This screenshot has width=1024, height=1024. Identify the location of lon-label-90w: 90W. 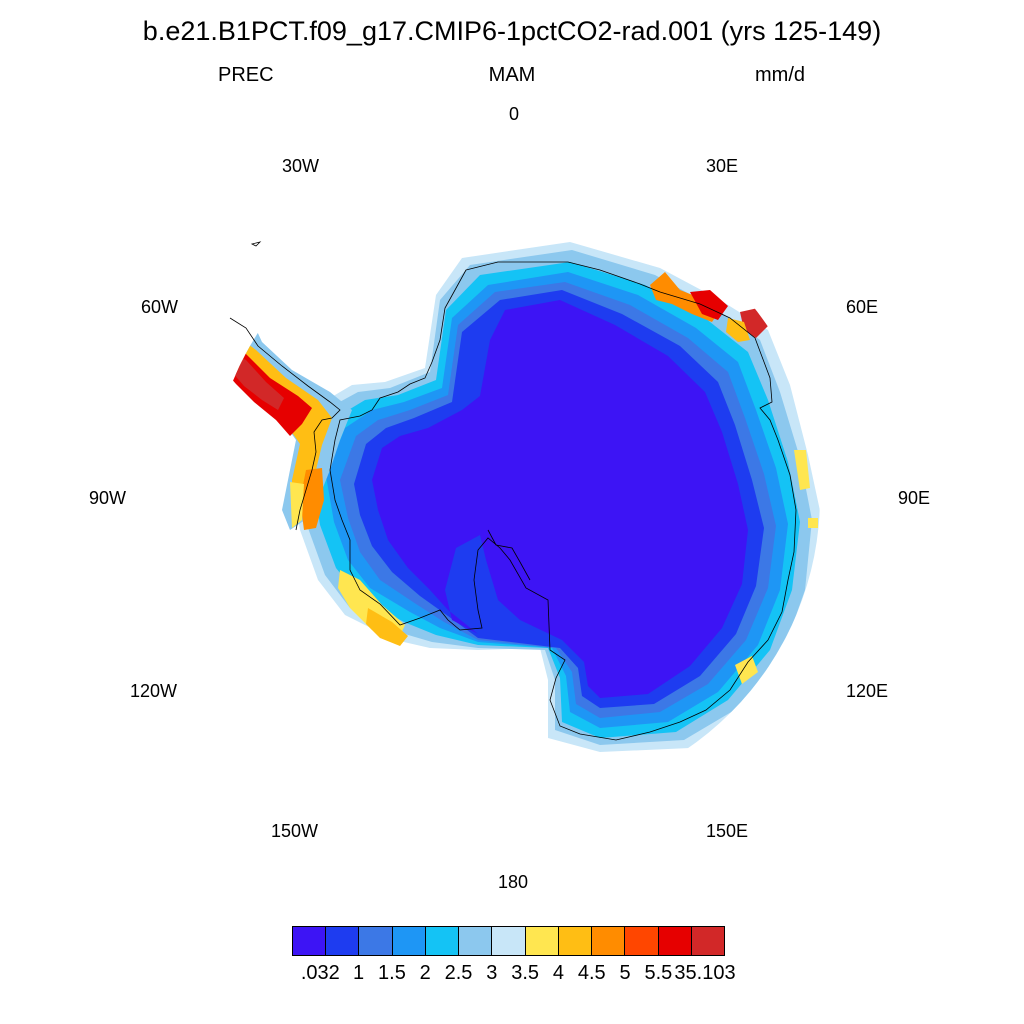
(108, 498).